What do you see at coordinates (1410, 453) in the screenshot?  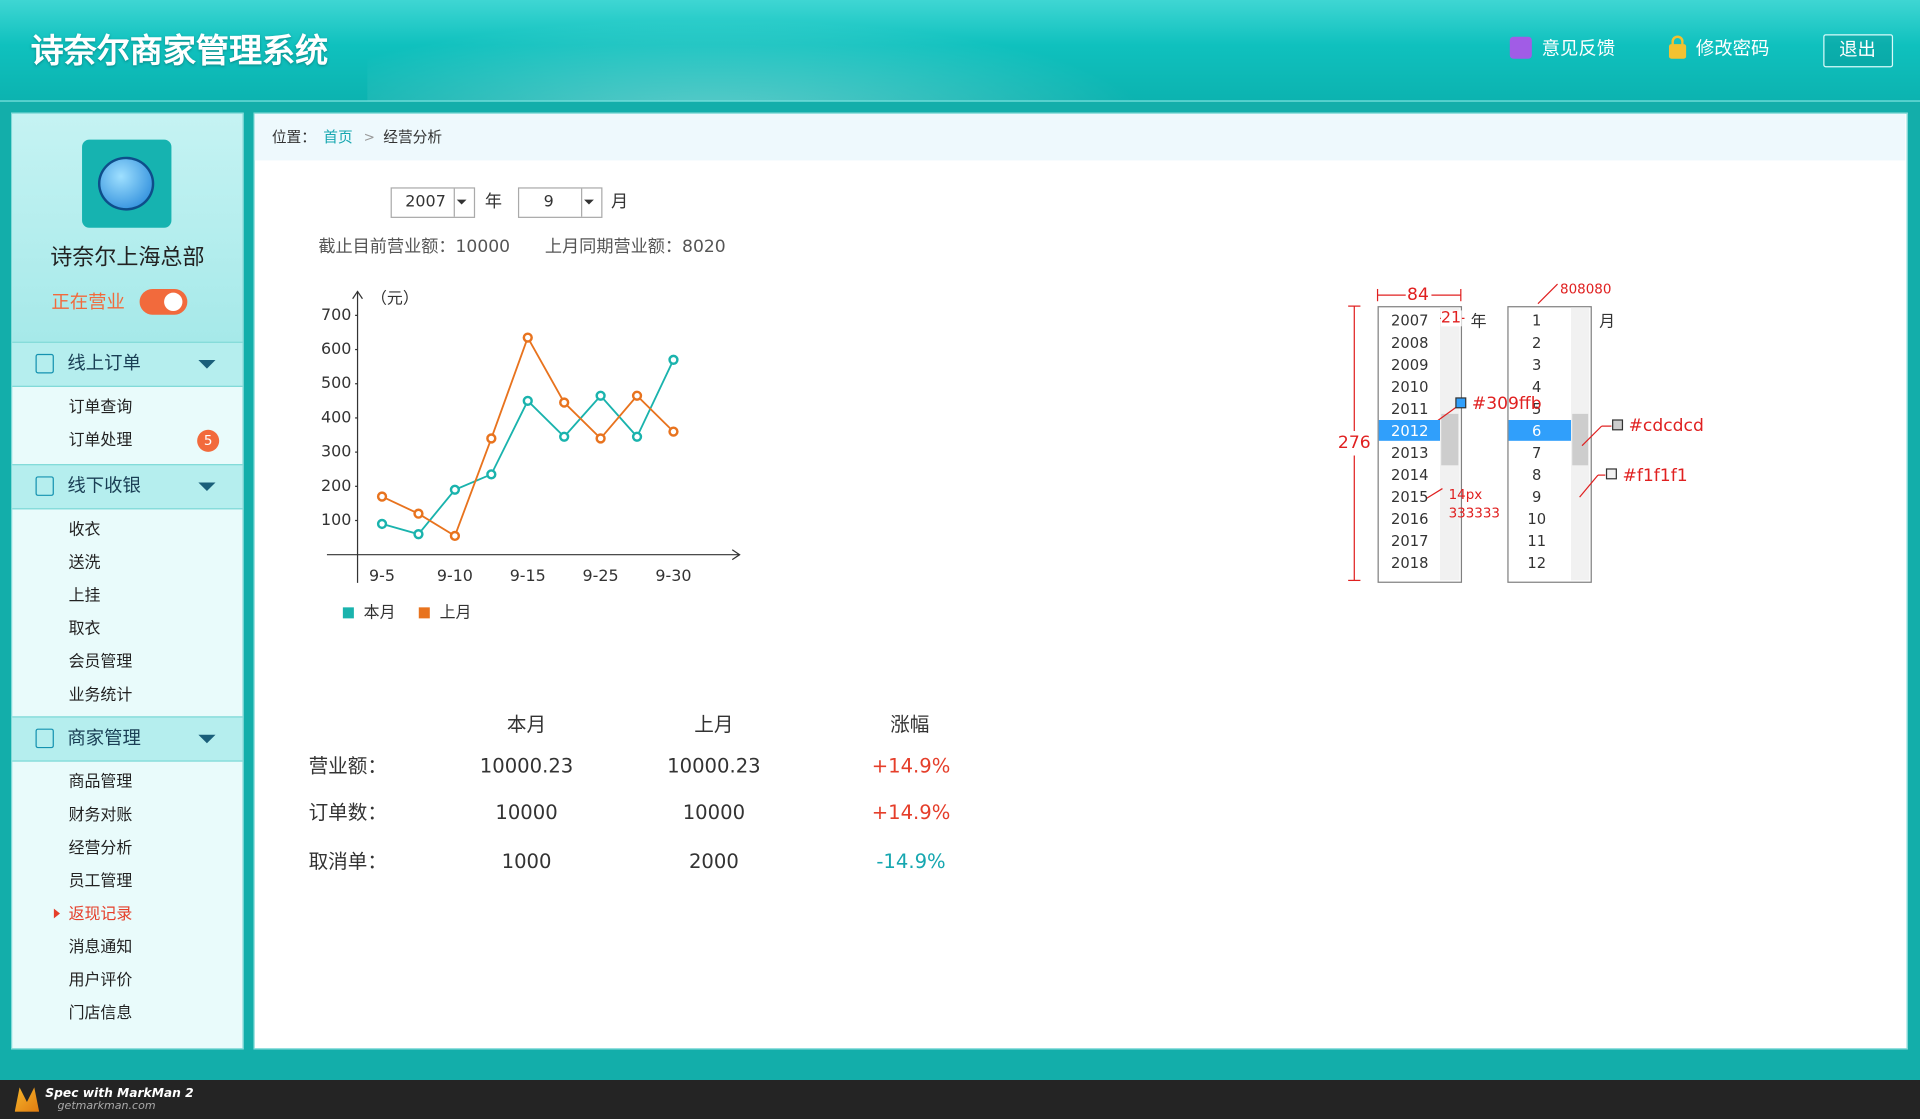 I see `spec-year-item: 2013` at bounding box center [1410, 453].